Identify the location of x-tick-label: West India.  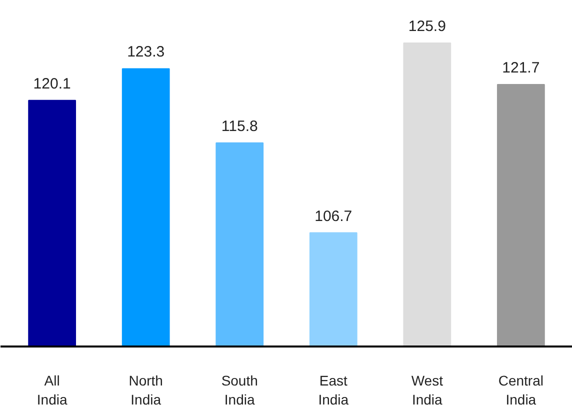
(427, 390).